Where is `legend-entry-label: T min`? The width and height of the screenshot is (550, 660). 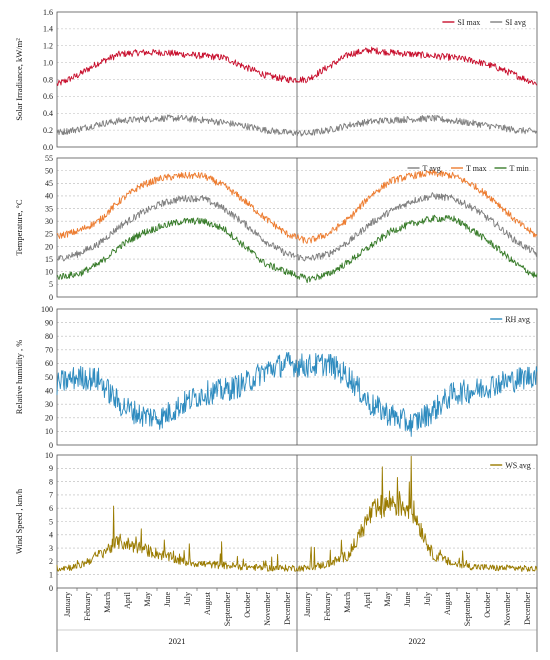
legend-entry-label: T min is located at coordinates (519, 168).